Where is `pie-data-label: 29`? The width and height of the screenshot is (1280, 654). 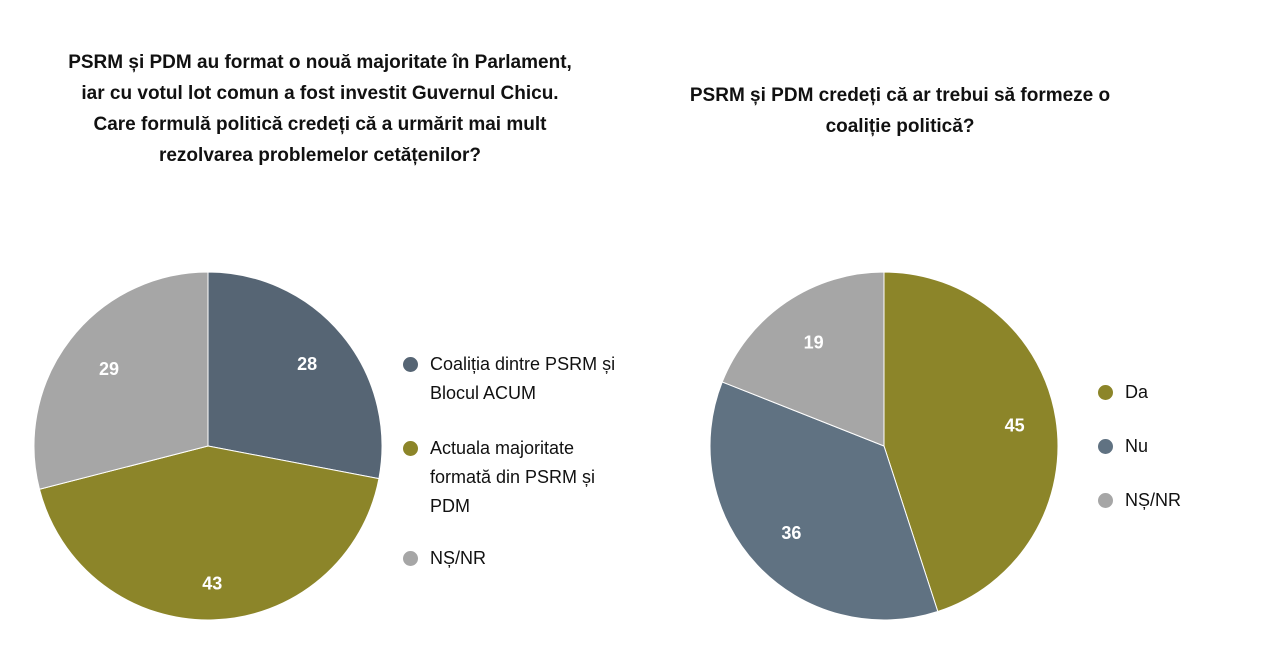
pie-data-label: 29 is located at coordinates (109, 369).